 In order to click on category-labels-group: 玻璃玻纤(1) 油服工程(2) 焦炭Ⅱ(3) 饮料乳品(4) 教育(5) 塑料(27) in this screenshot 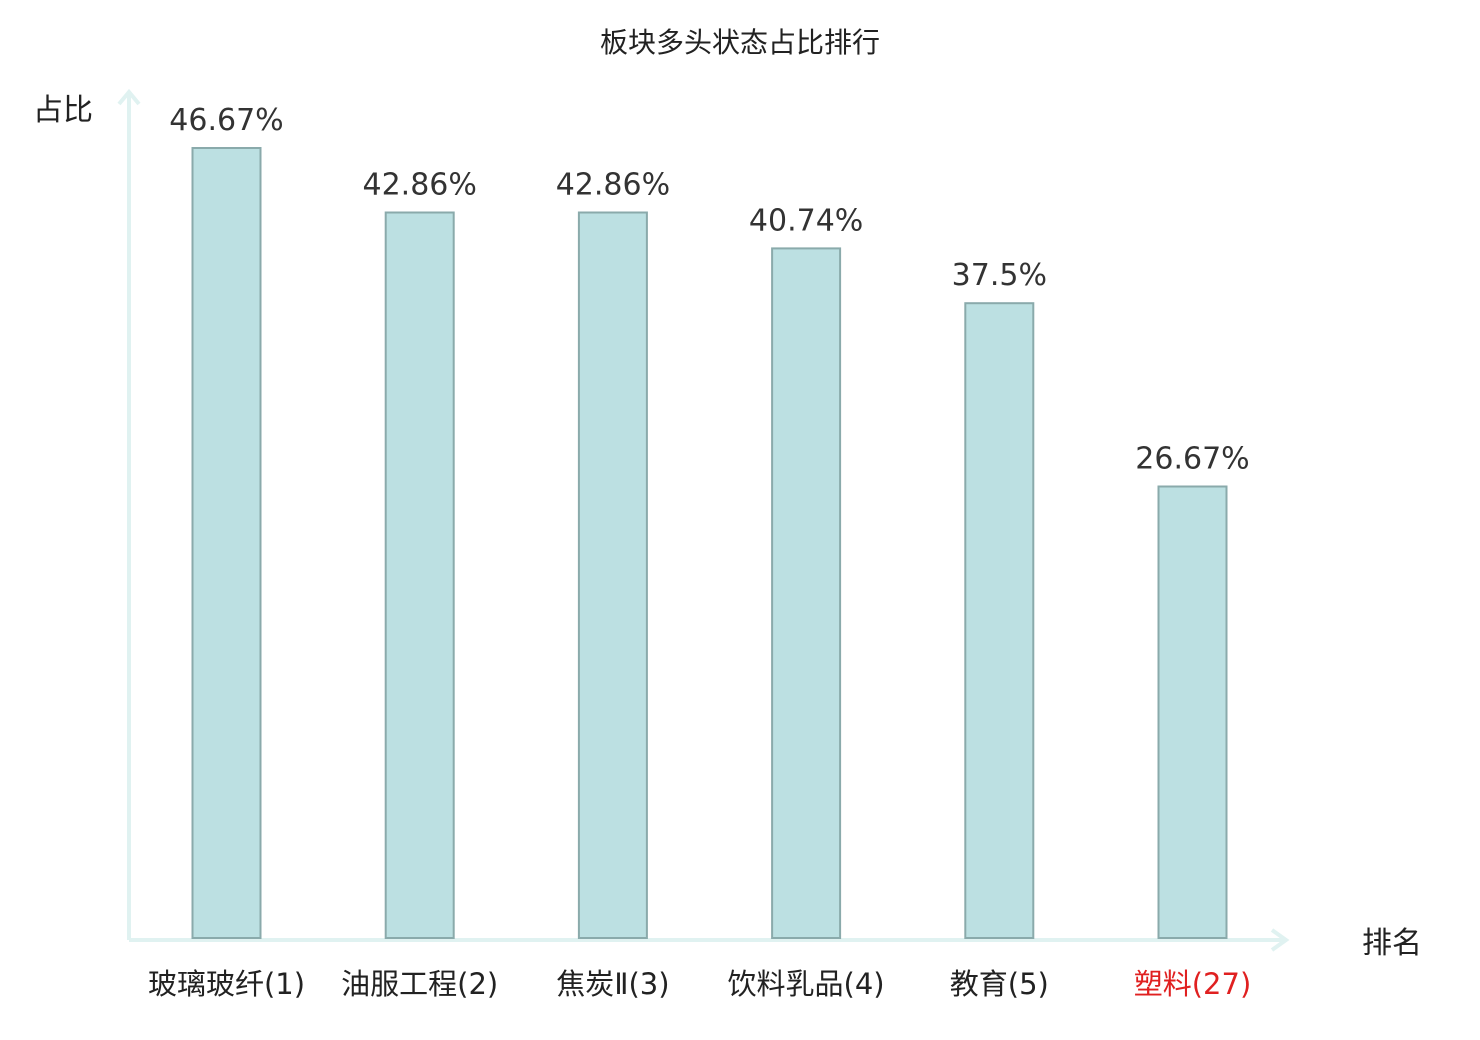, I will do `click(699, 984)`.